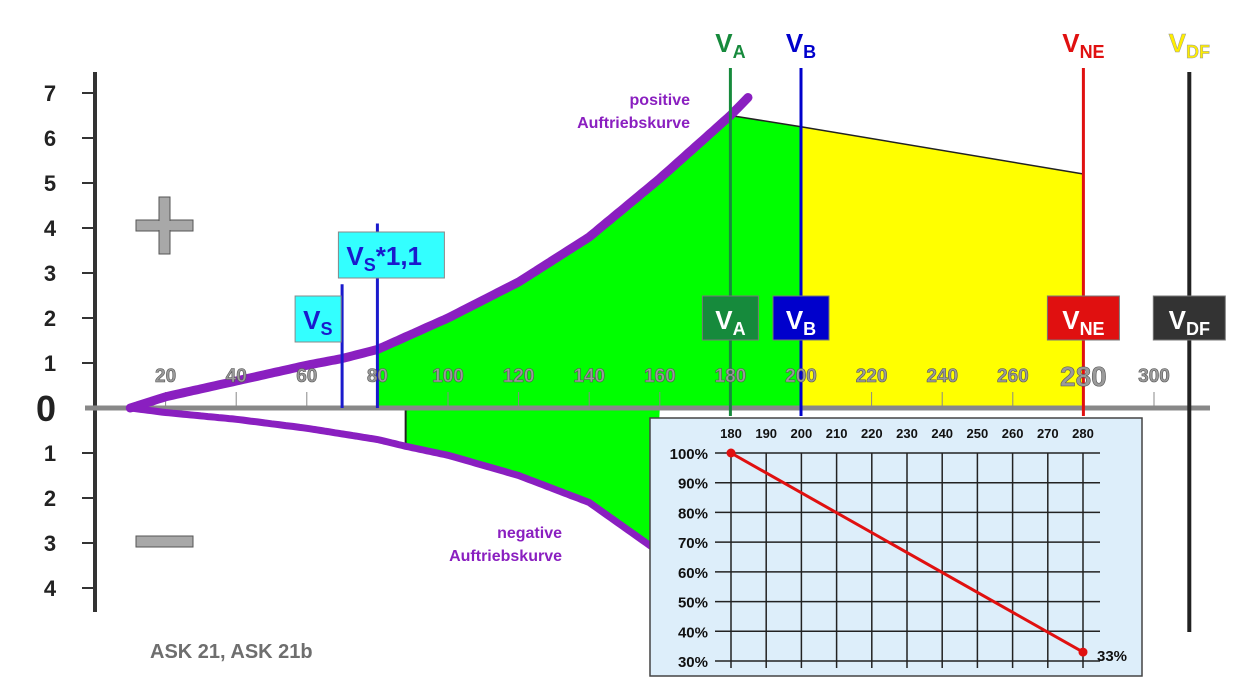 The image size is (1250, 696). I want to click on inset-y-tick-label: 90%, so click(693, 484).